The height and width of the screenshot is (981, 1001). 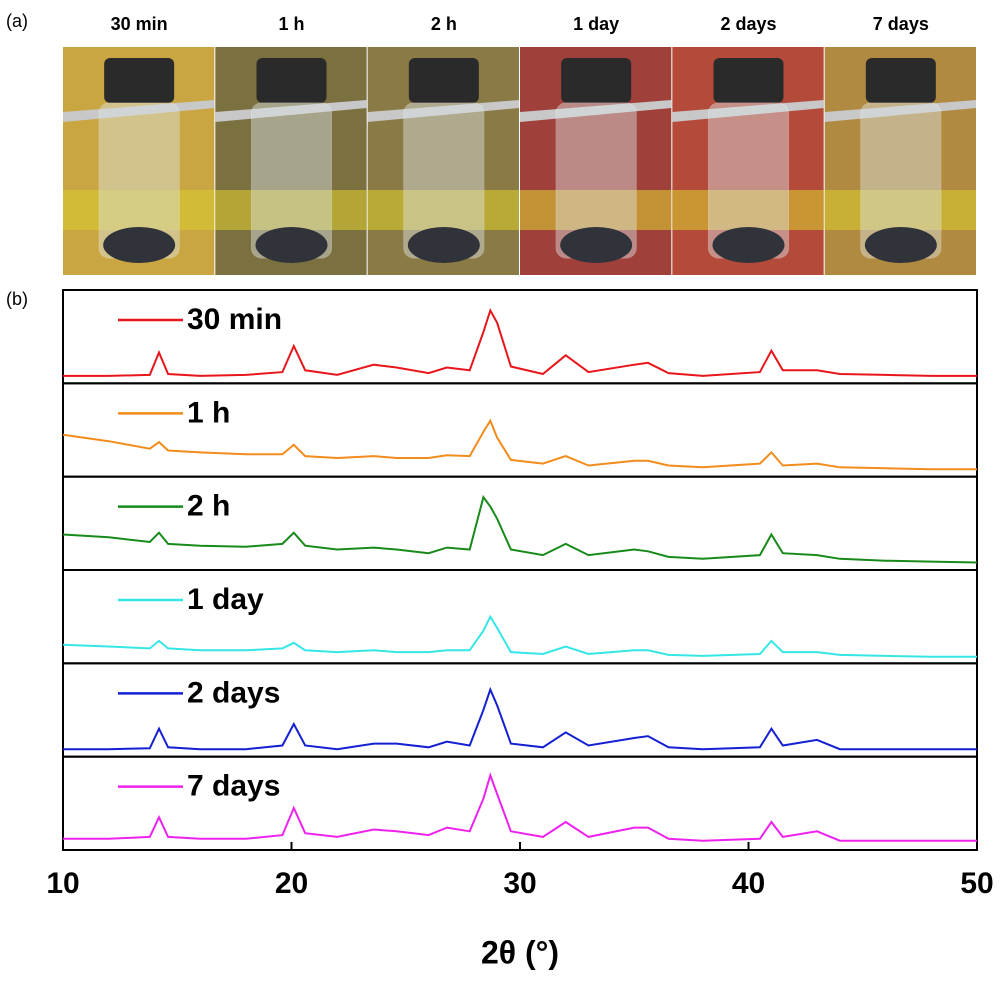 I want to click on legend-label: 1 h, so click(x=208, y=412).